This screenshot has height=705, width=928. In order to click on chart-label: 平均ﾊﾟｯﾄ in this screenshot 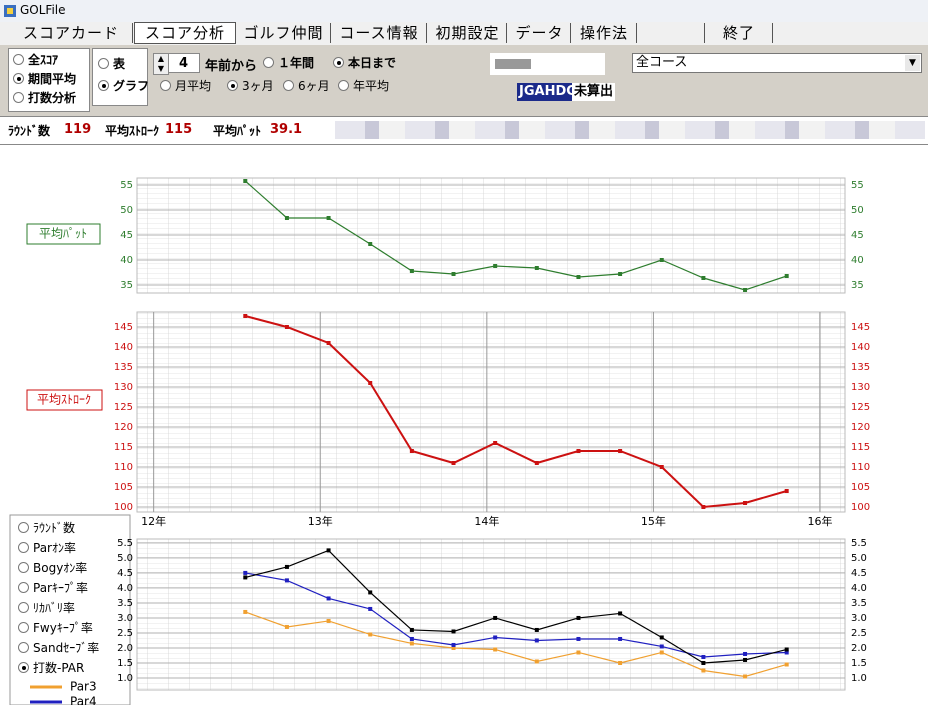, I will do `click(63, 234)`.